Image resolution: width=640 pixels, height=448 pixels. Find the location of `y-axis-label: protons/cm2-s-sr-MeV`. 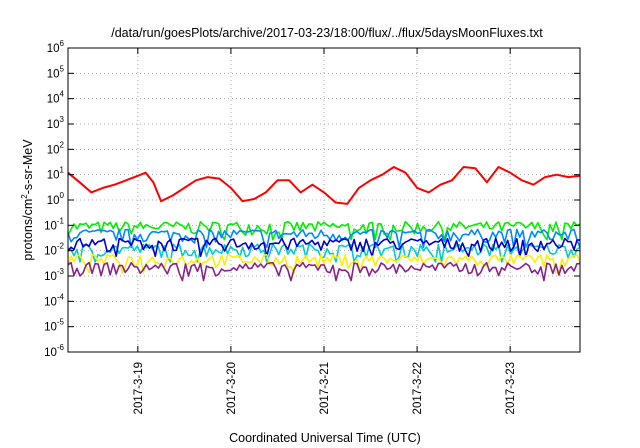

y-axis-label: protons/cm2-s-sr-MeV is located at coordinates (27, 200).